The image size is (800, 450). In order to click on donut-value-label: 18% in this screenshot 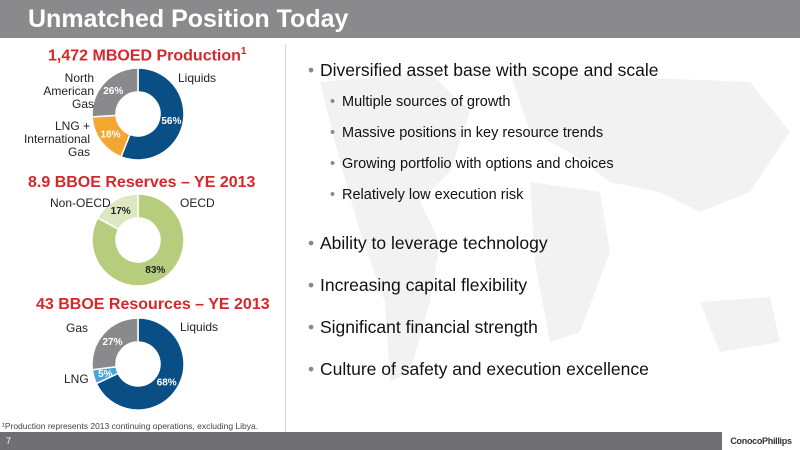, I will do `click(110, 134)`.